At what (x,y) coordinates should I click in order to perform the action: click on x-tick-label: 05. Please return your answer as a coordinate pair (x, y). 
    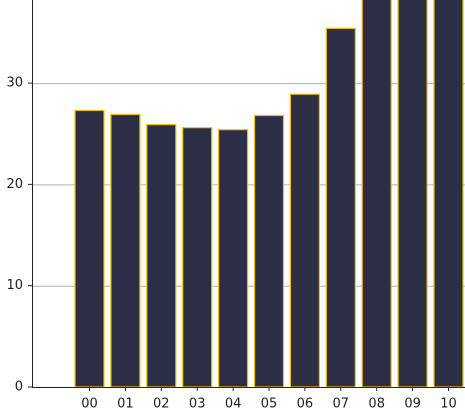
    Looking at the image, I should click on (269, 404).